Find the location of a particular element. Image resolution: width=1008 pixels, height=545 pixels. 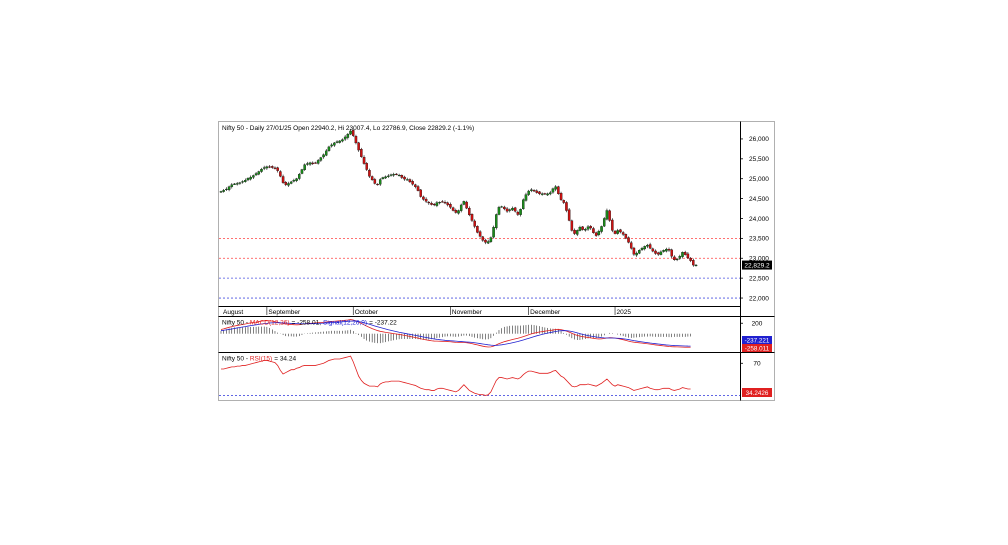

rsi-series-label: RSI(15) is located at coordinates (261, 359).